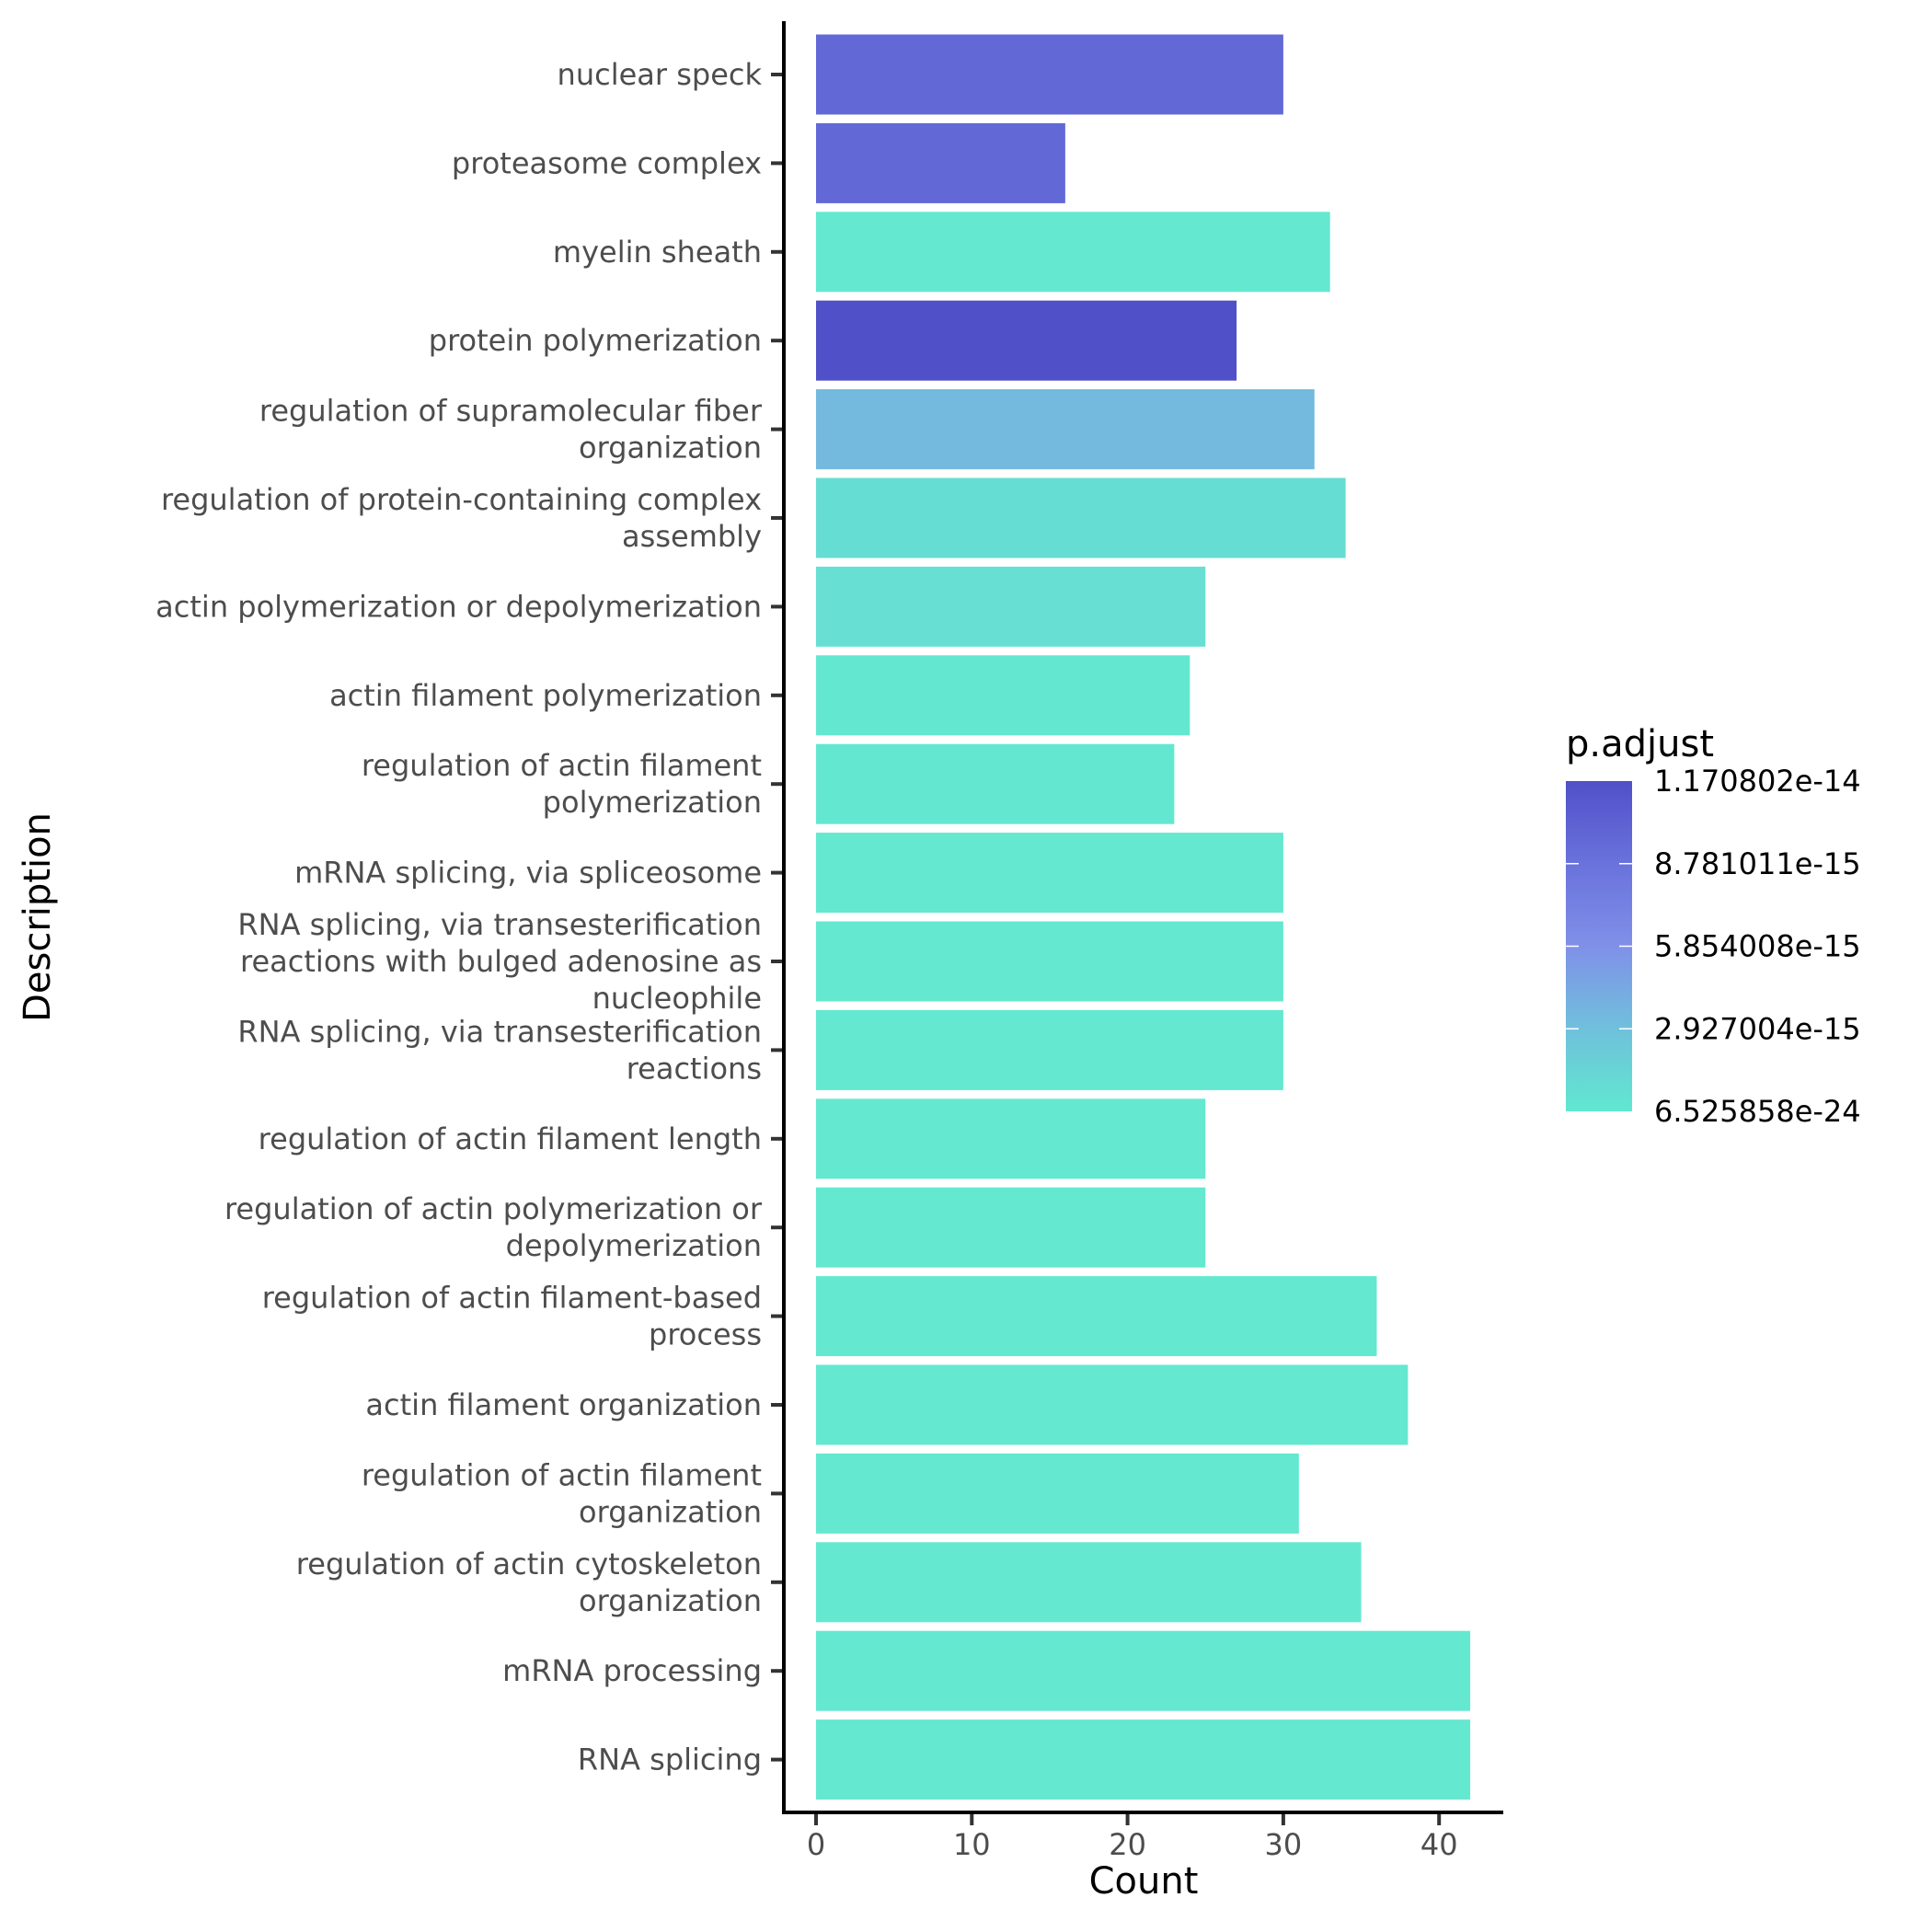  I want to click on legend-title: p.adjust, so click(1640, 744).